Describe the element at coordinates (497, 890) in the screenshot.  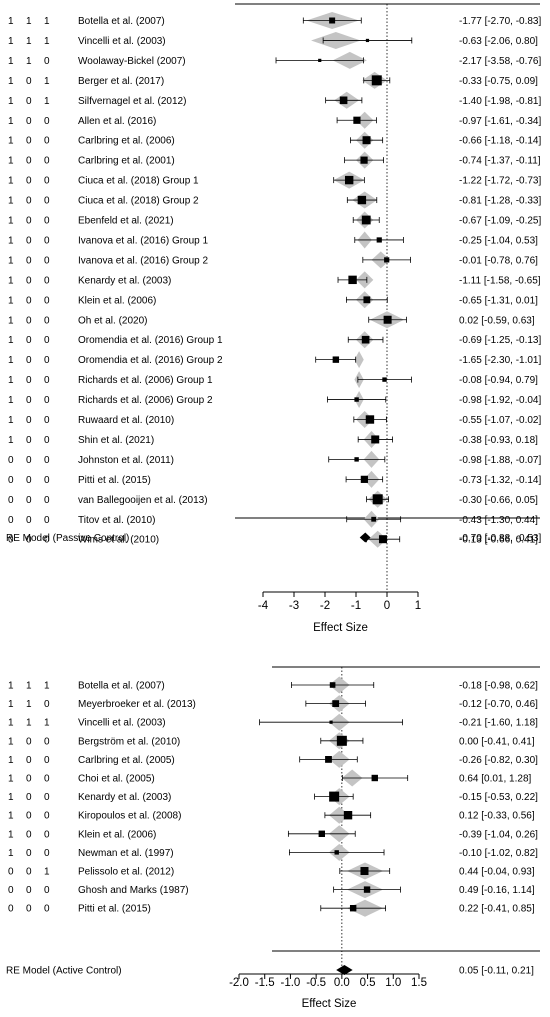
I see `effect-ci-label: 0.49 [-0.16, 1.14]` at that location.